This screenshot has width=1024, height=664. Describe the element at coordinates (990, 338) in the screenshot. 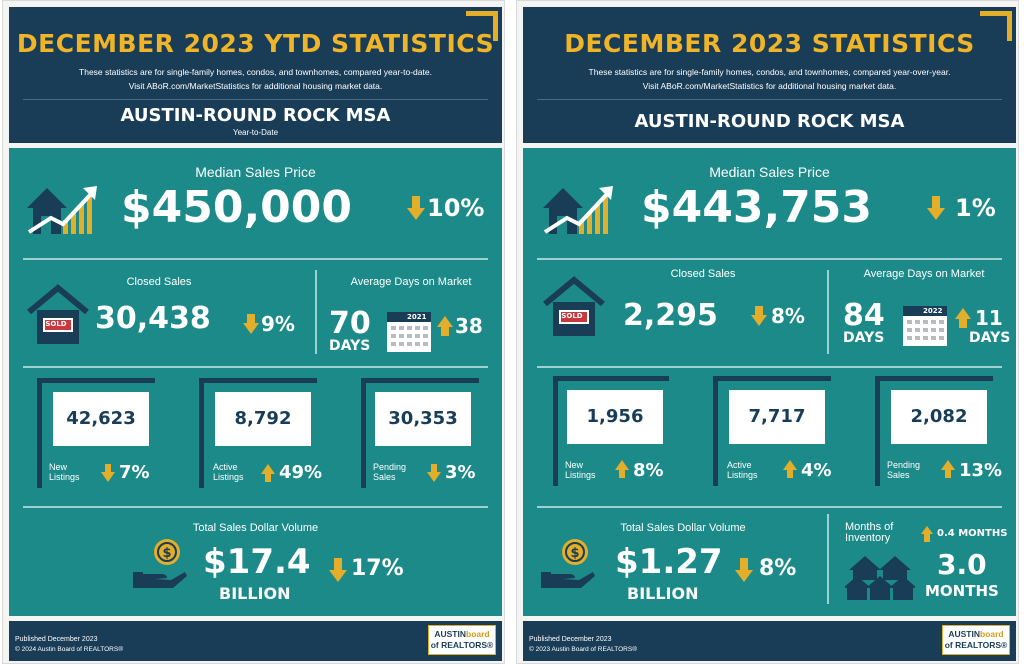

I see `days-on-market-change-unit: DAYS` at that location.